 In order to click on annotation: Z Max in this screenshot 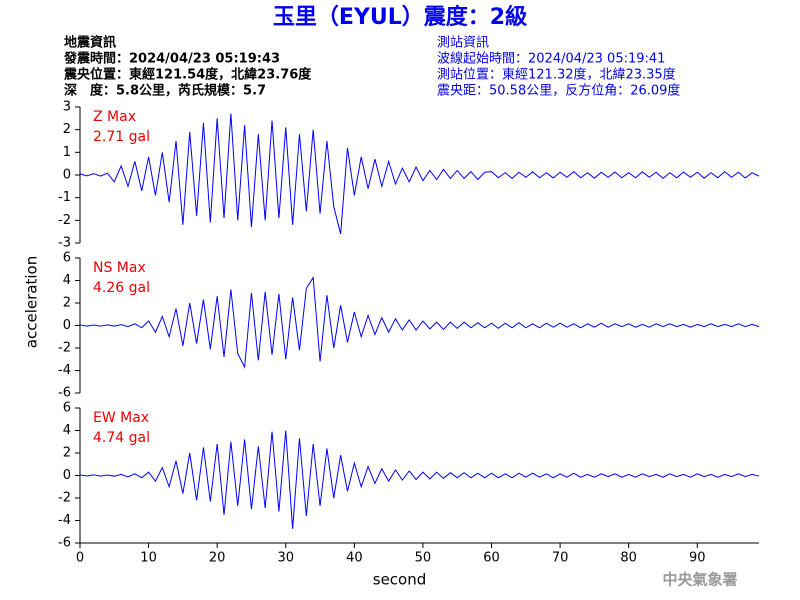, I will do `click(114, 117)`.